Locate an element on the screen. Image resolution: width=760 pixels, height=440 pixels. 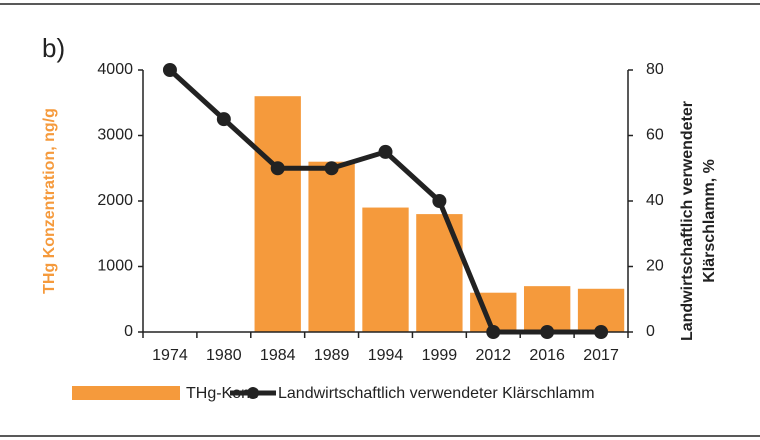
x-tick-label: 2016 is located at coordinates (547, 355).